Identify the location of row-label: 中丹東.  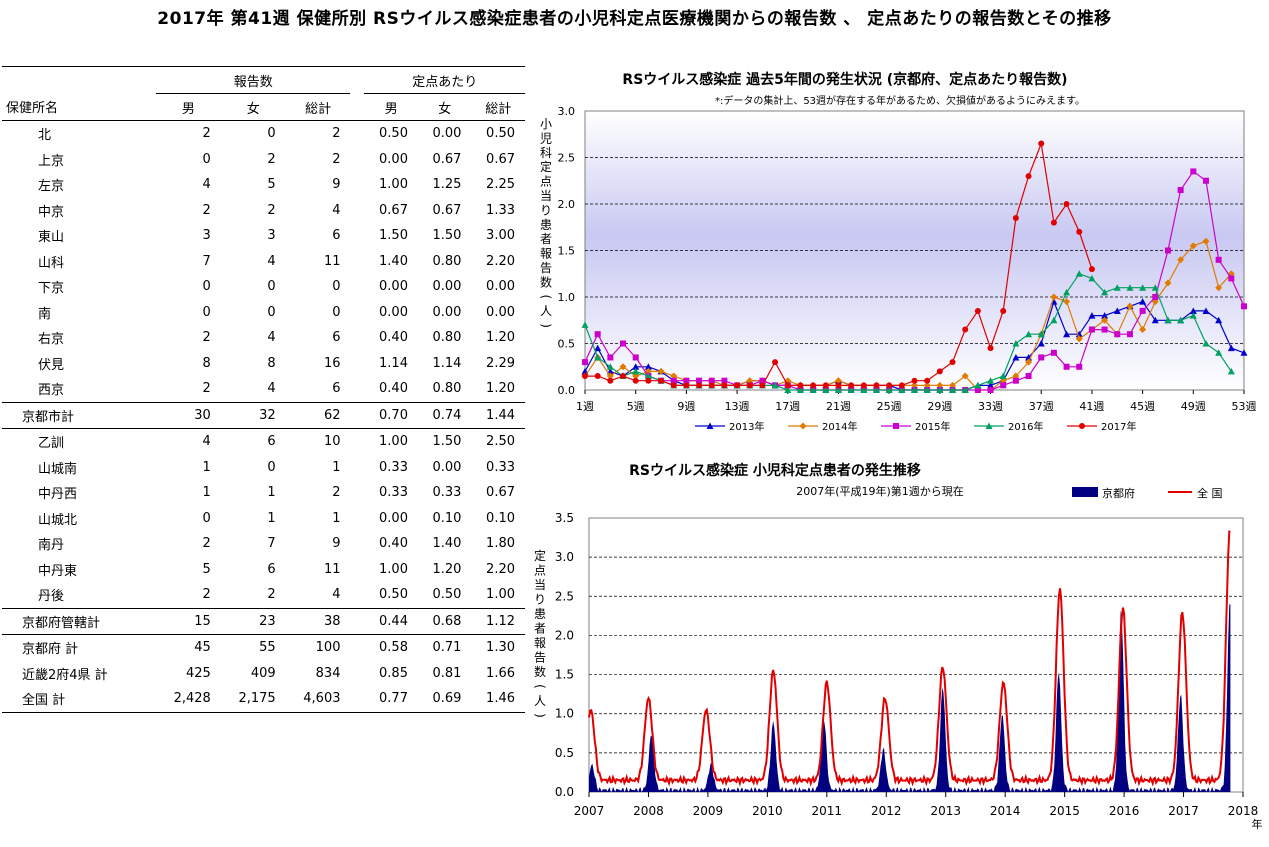
(58, 571).